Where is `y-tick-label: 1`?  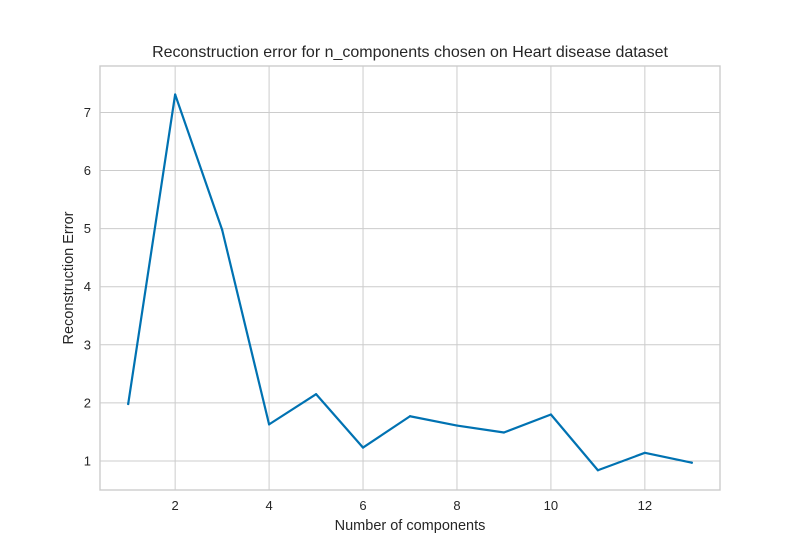 y-tick-label: 1 is located at coordinates (87, 460).